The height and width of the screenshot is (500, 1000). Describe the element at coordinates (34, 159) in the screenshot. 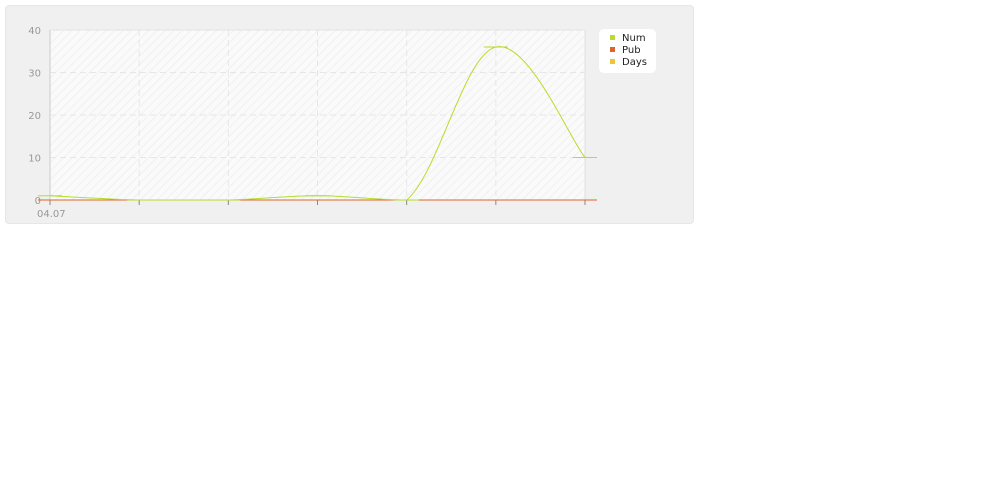

I see `y-tick-label: 10` at that location.